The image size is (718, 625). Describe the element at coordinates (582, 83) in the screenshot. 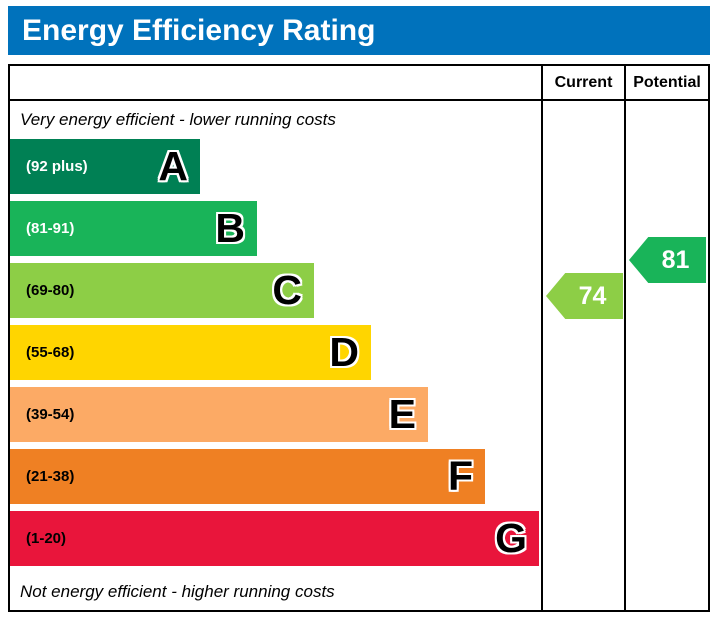

I see `header-current: Current` at that location.